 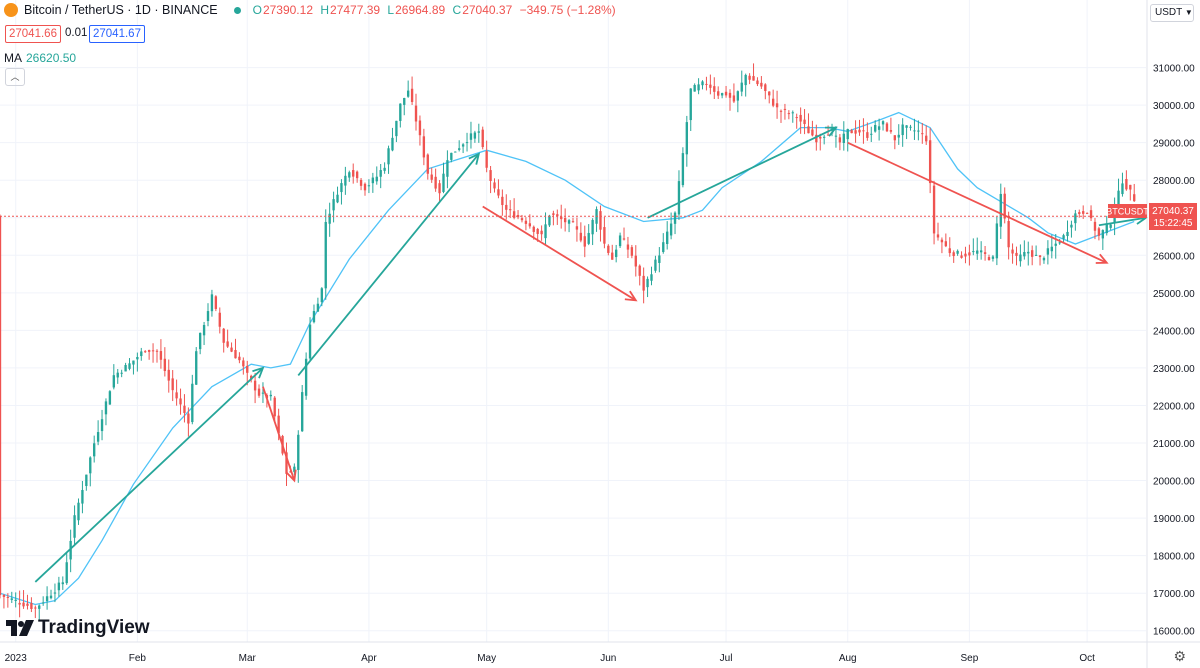 I want to click on symbol-title: Bitcoin / TetherUS · 1D · BINANCE, so click(x=121, y=10).